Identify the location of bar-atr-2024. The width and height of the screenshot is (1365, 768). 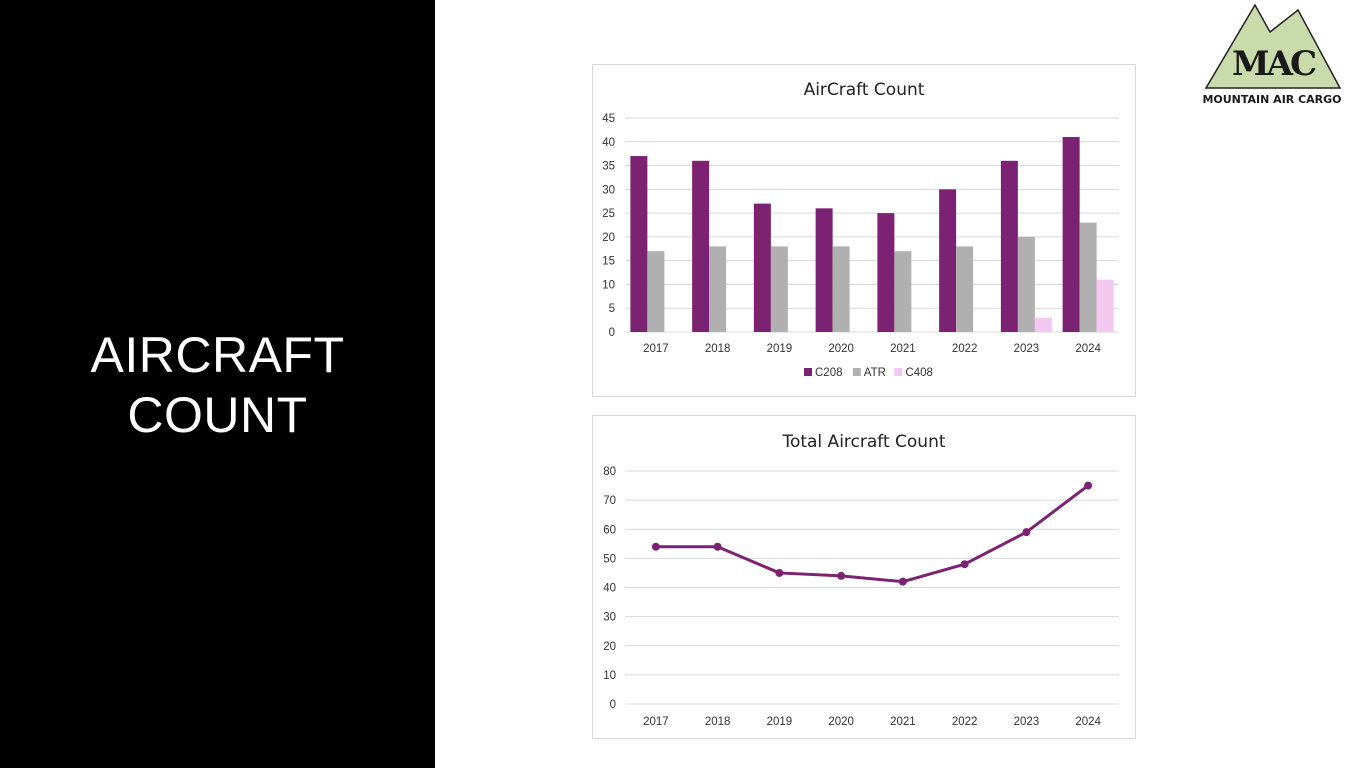
(1088, 277).